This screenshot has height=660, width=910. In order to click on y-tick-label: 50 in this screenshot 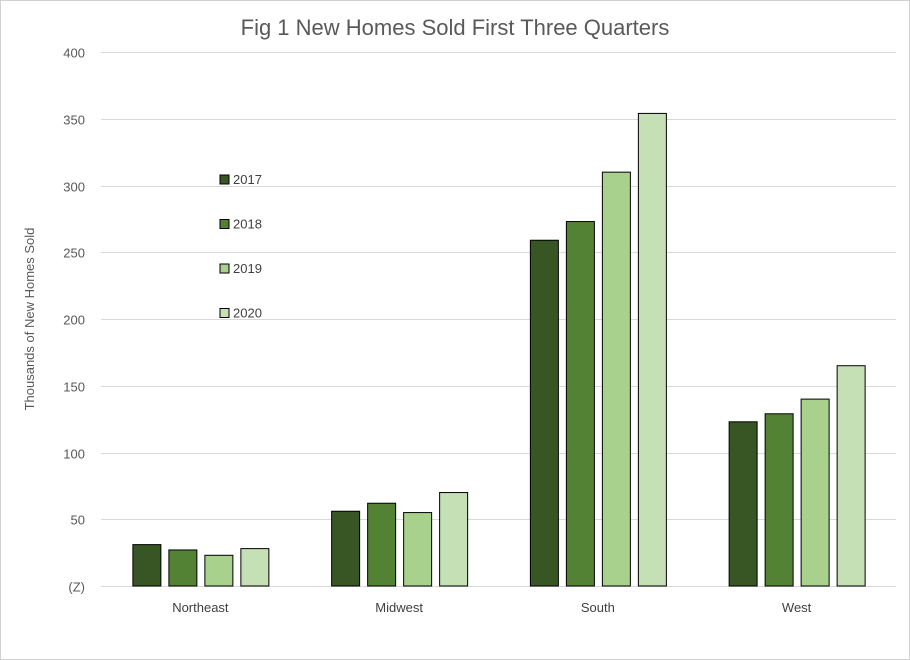, I will do `click(78, 520)`.